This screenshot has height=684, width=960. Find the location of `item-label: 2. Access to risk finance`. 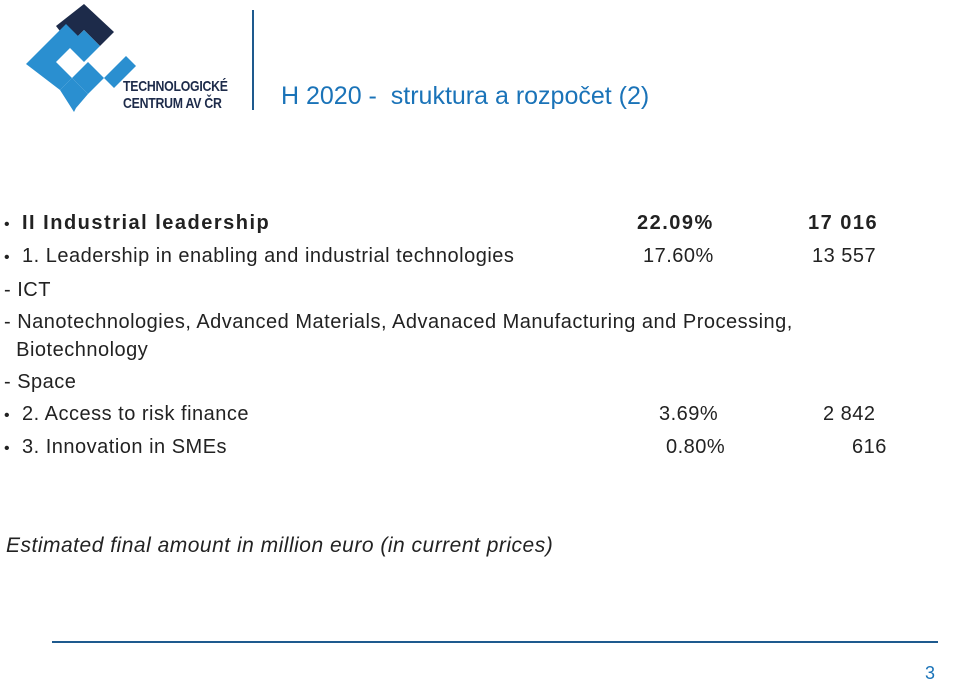

item-label: 2. Access to risk finance is located at coordinates (136, 414).